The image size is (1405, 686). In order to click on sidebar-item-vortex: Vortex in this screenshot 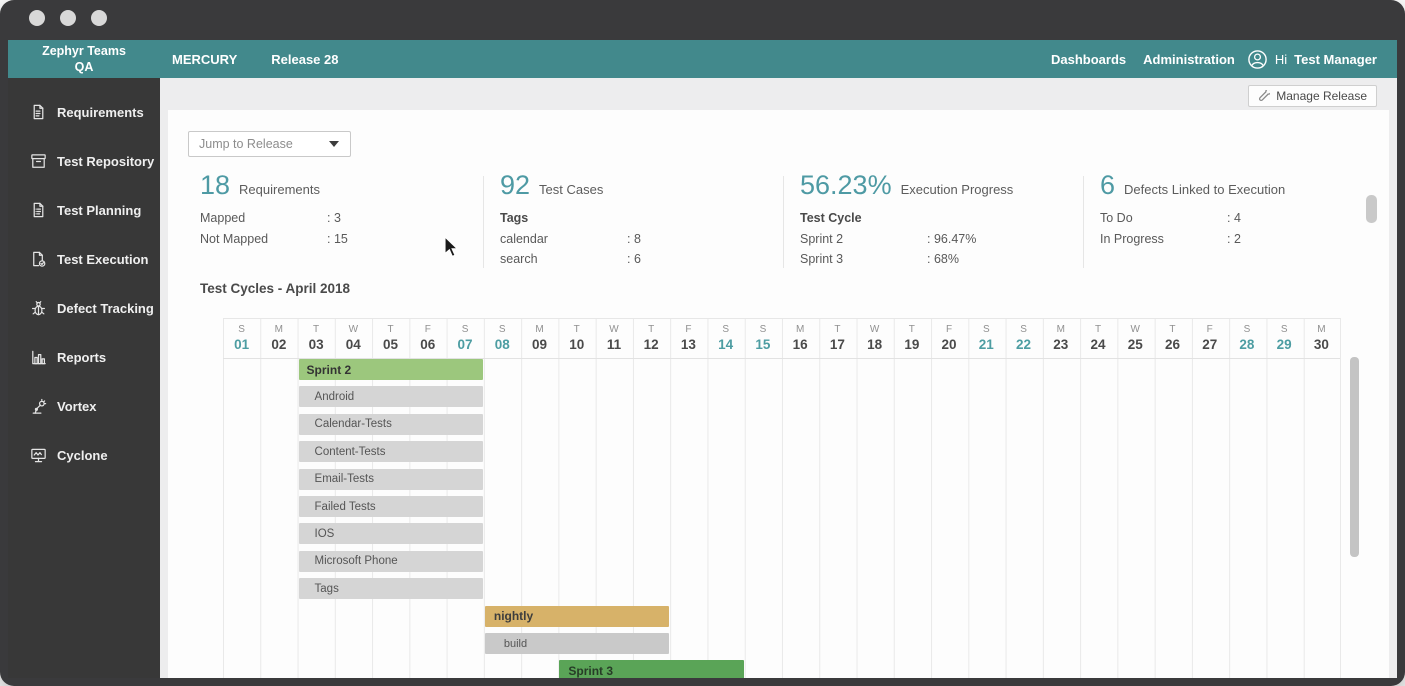, I will do `click(84, 406)`.